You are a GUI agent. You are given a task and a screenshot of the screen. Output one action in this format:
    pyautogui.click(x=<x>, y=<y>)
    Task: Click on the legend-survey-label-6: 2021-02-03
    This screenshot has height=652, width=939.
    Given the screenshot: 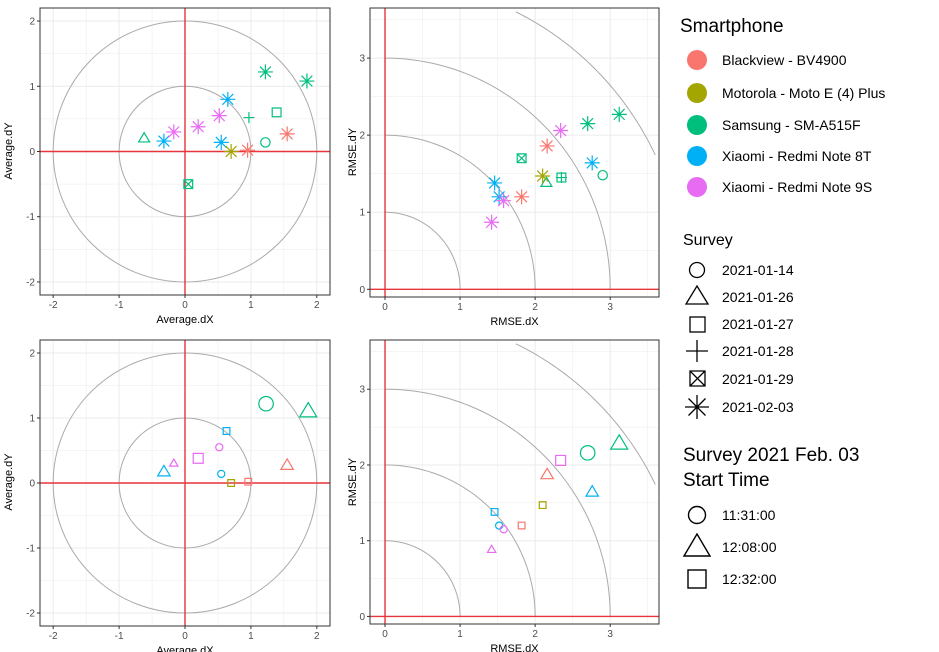 What is the action you would take?
    pyautogui.click(x=758, y=407)
    